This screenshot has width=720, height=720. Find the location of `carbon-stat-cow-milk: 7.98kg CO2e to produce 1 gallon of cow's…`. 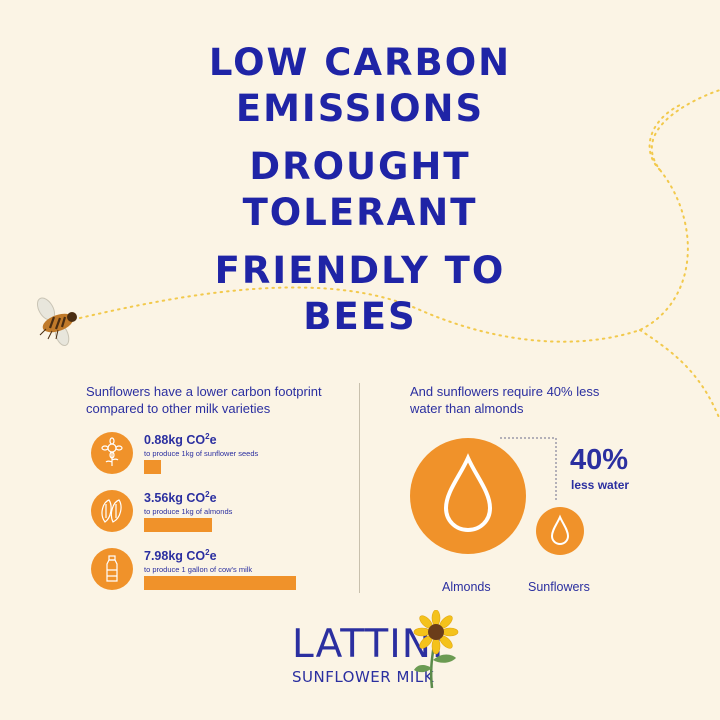

carbon-stat-cow-milk: 7.98kg CO2e to produce 1 gallon of cow's… is located at coordinates (221, 573).